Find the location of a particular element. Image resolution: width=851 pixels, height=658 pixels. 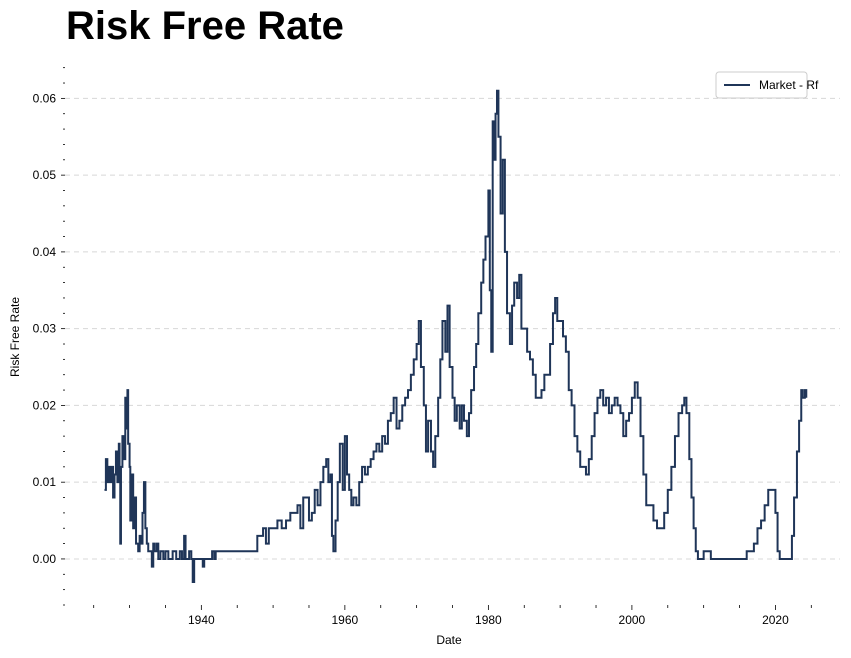

legend-label: Market - Rf is located at coordinates (789, 85).